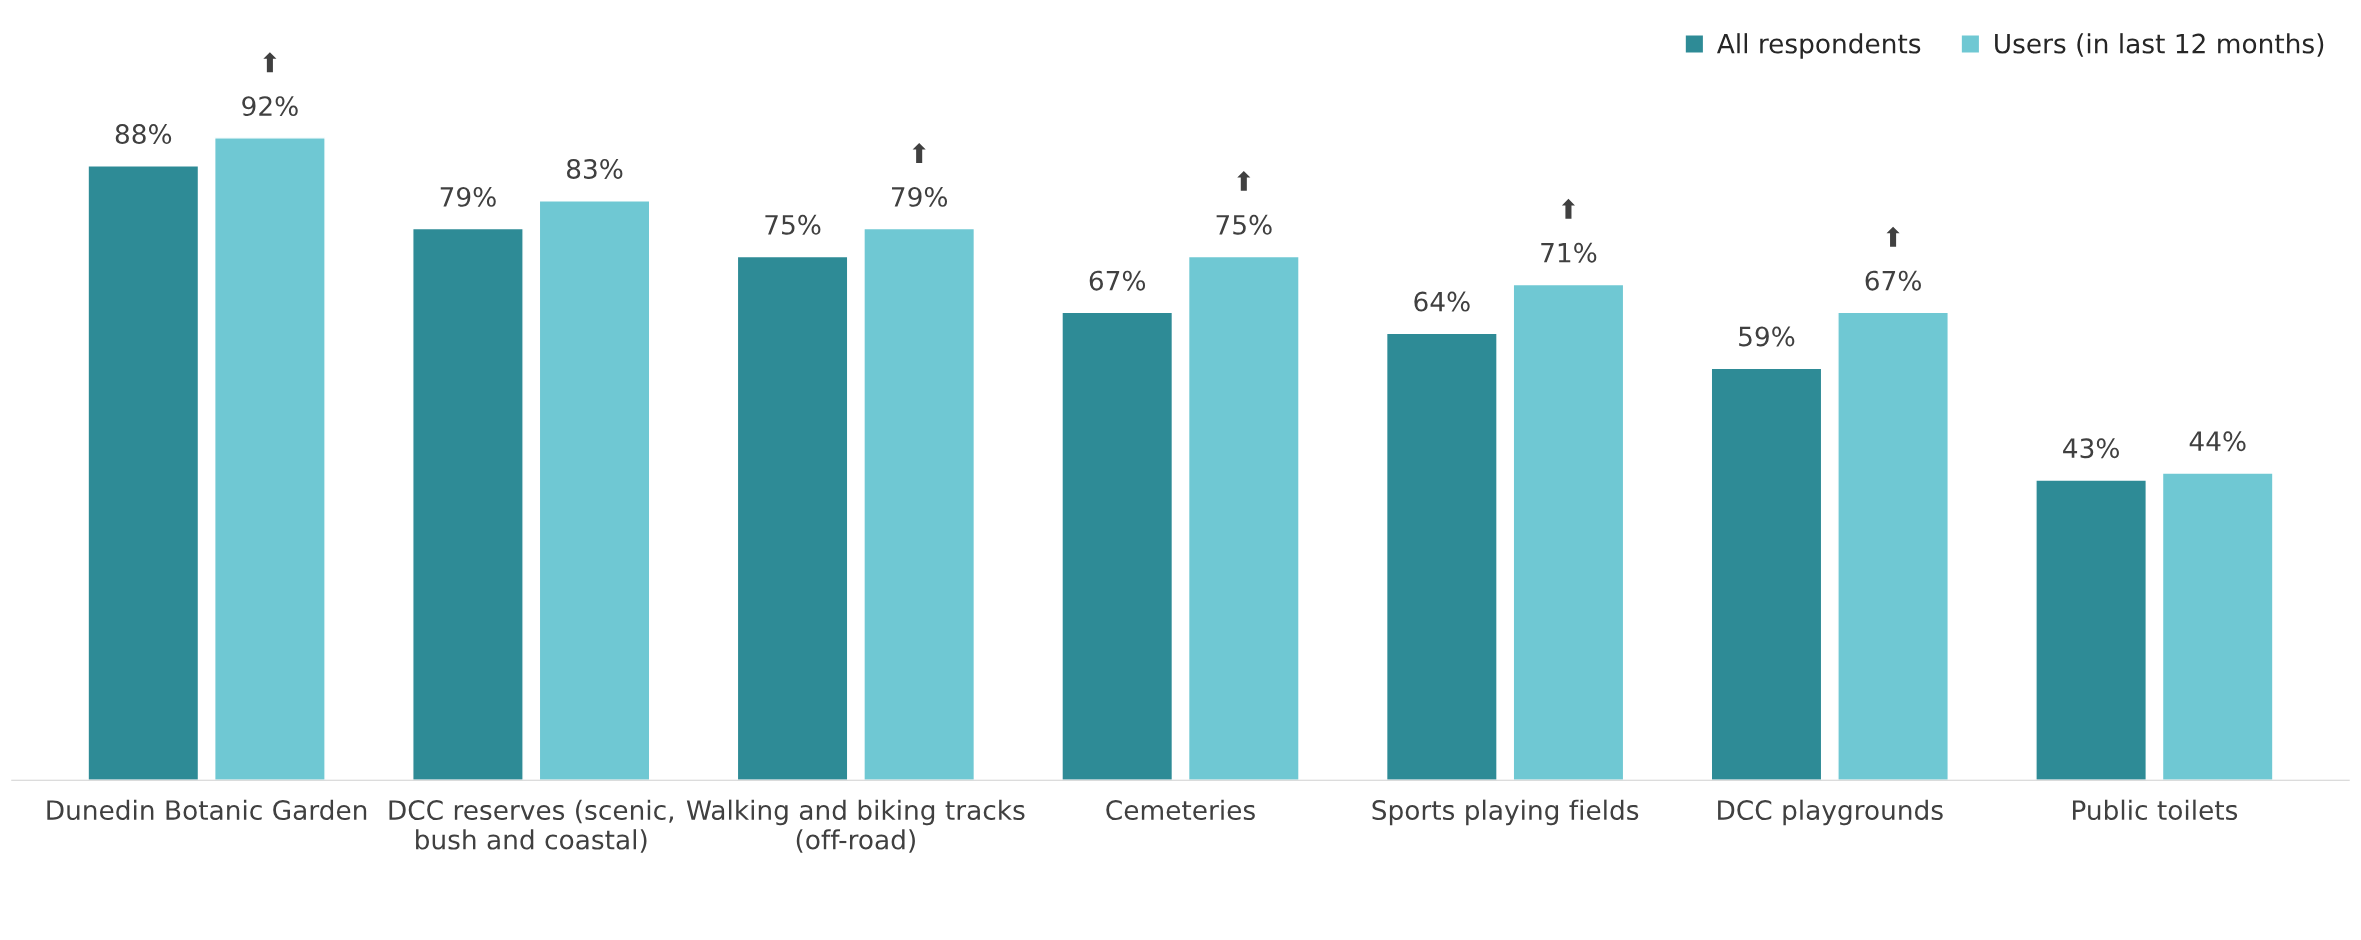 The height and width of the screenshot is (940, 2361). What do you see at coordinates (1442, 301) in the screenshot?
I see `data-label: 64%` at bounding box center [1442, 301].